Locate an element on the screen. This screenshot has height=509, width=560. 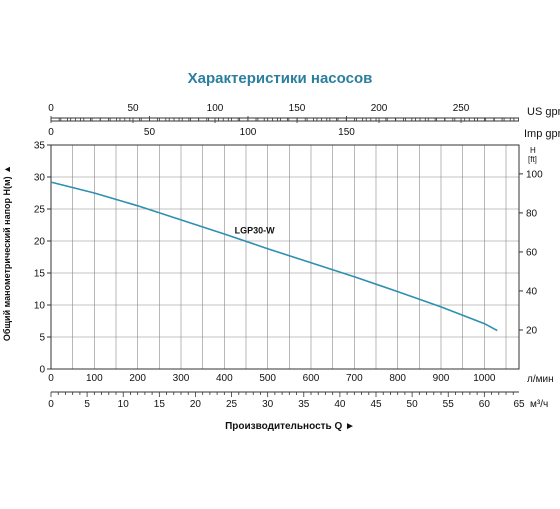
right-axis-h-label: H is located at coordinates (533, 150).